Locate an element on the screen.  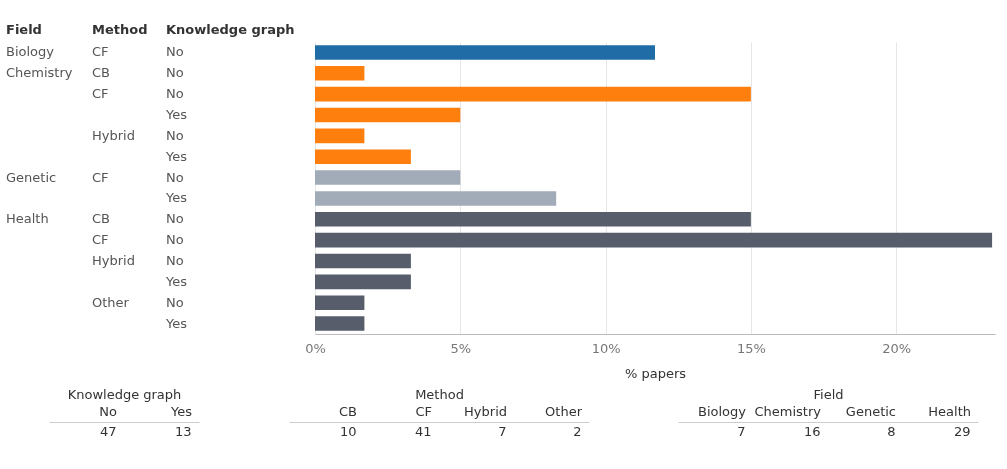
category-label: Other is located at coordinates (563, 411).